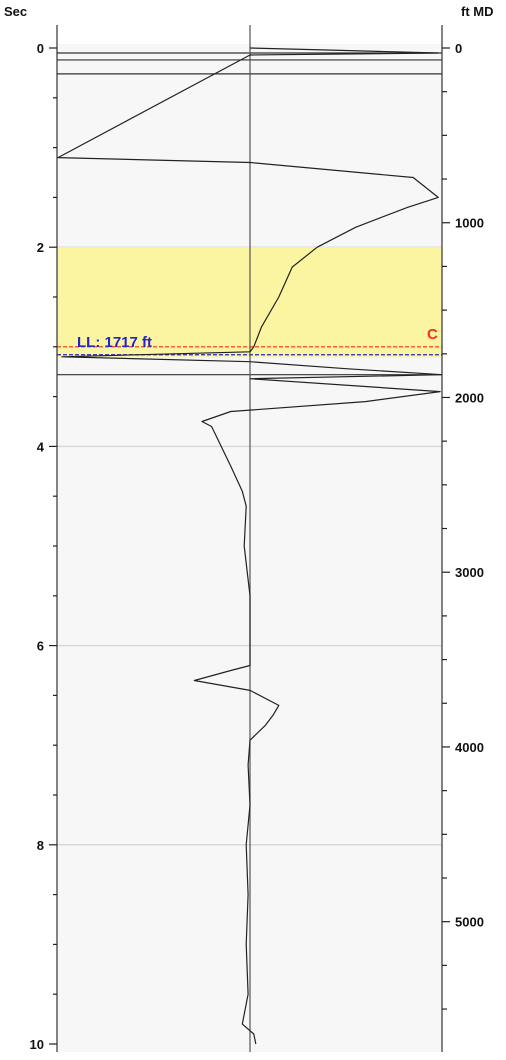  I want to click on right-tick-label: 5000, so click(469, 922).